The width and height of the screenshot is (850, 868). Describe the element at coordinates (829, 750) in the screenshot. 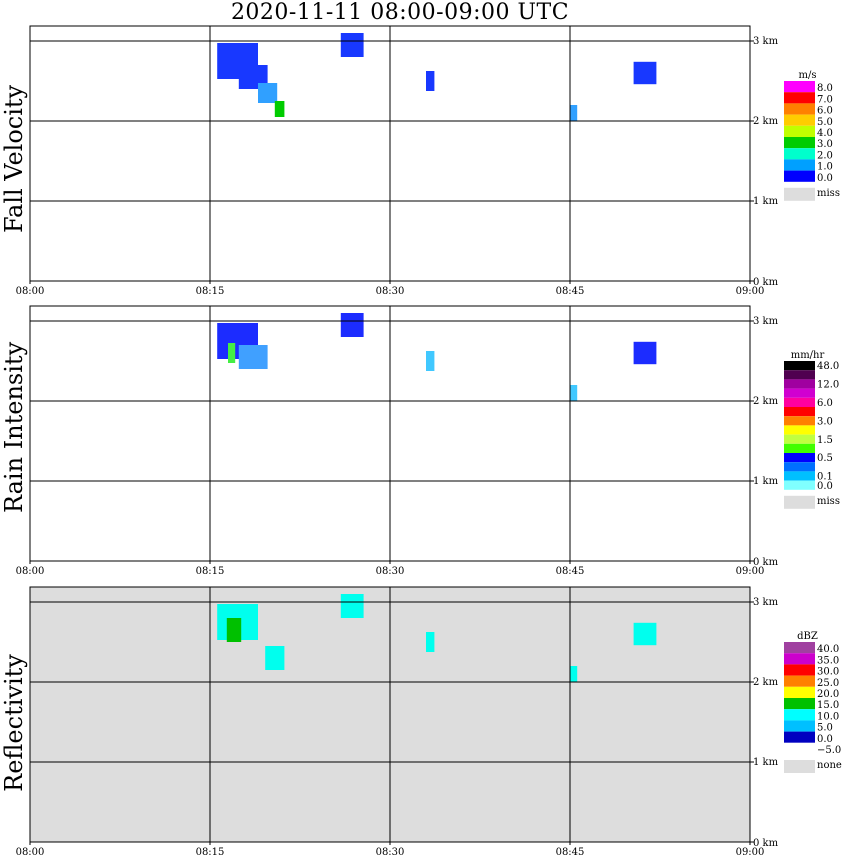

I see `legend-label: −5.0` at that location.